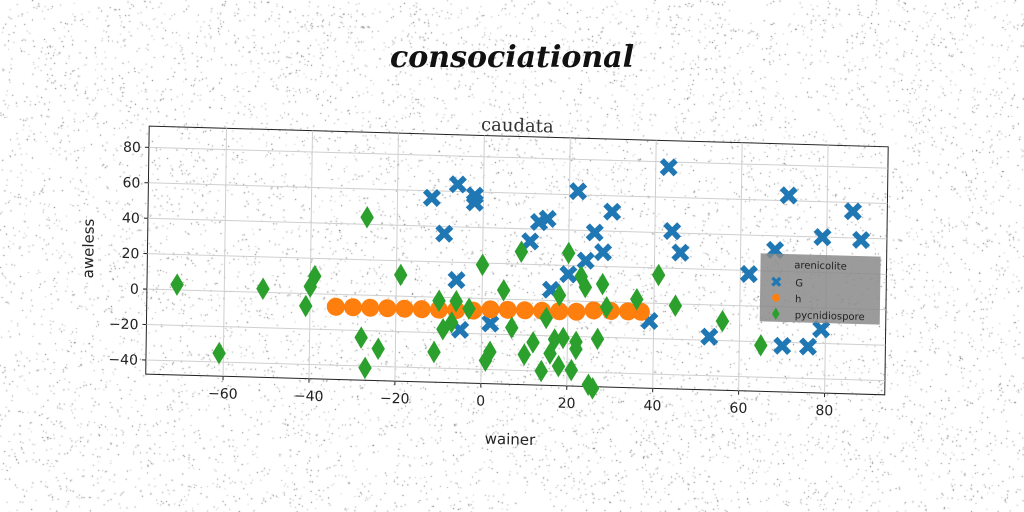 The height and width of the screenshot is (512, 1024). What do you see at coordinates (517, 125) in the screenshot?
I see `chart-title: caudata` at bounding box center [517, 125].